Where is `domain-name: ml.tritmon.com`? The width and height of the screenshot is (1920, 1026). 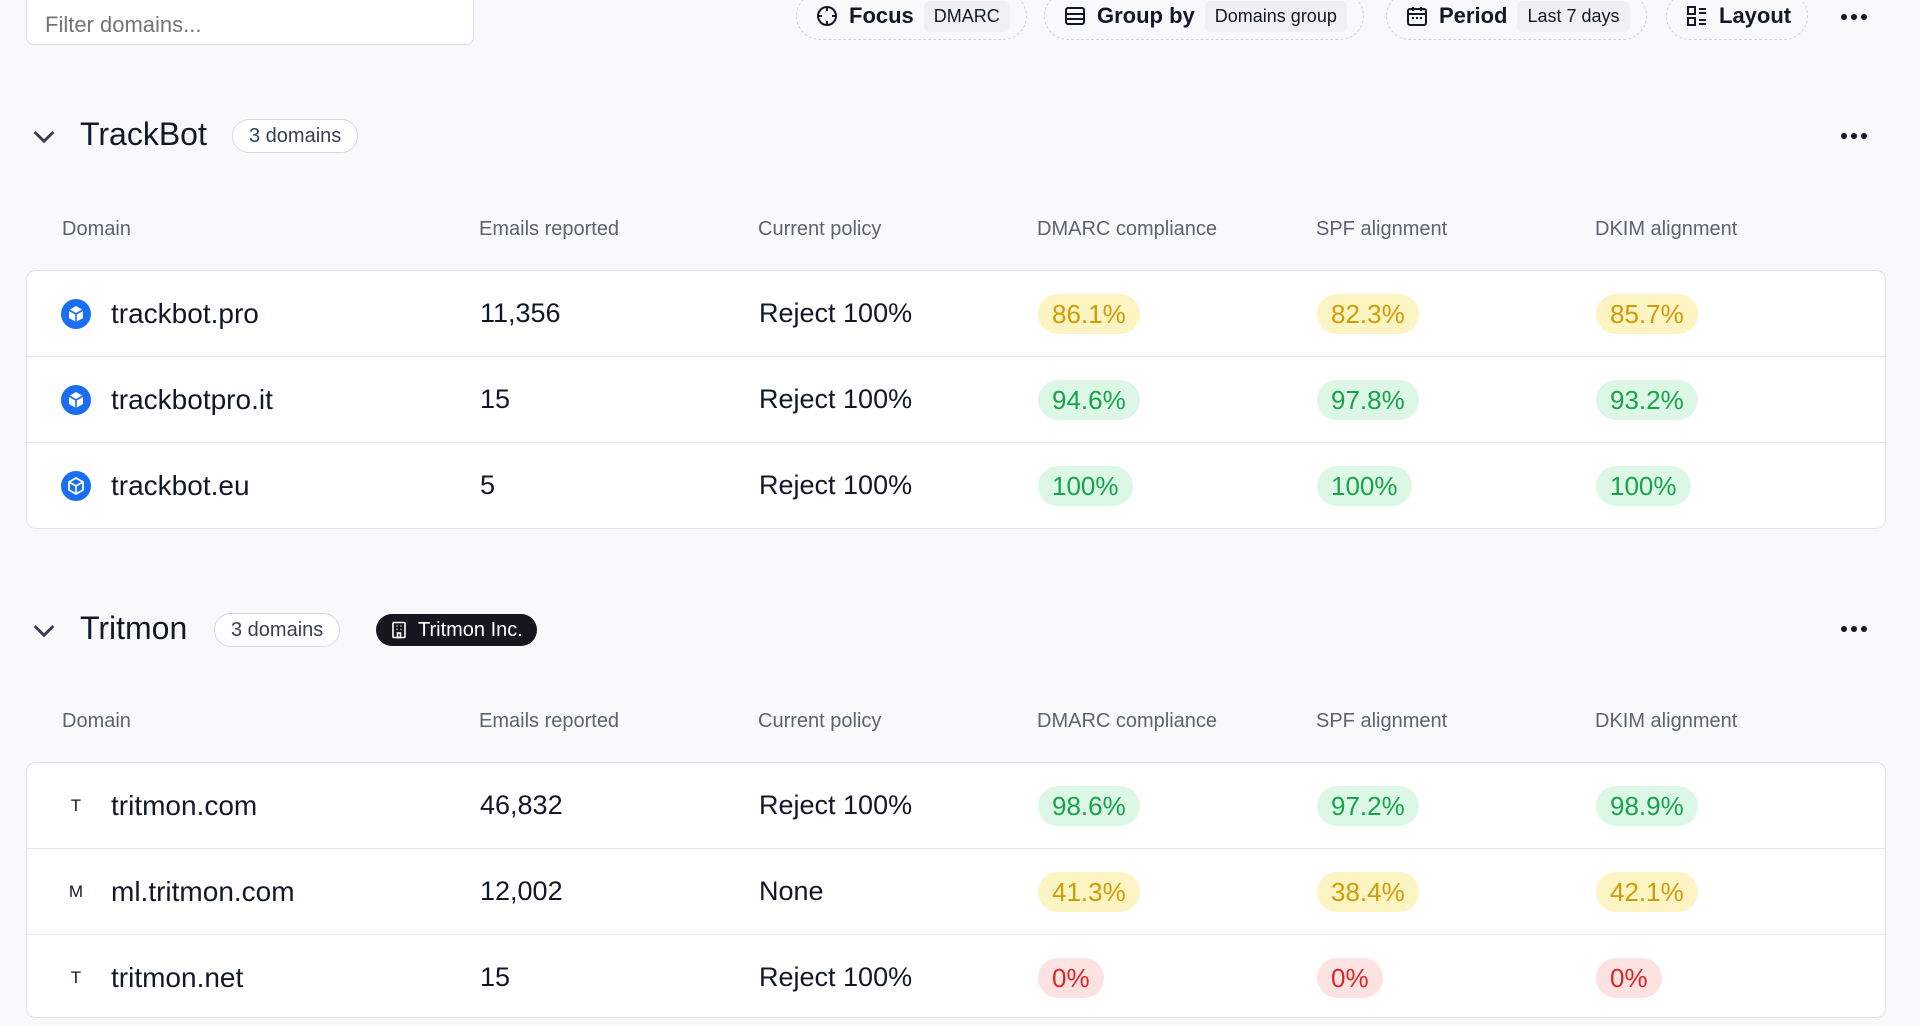
domain-name: ml.tritmon.com is located at coordinates (203, 891).